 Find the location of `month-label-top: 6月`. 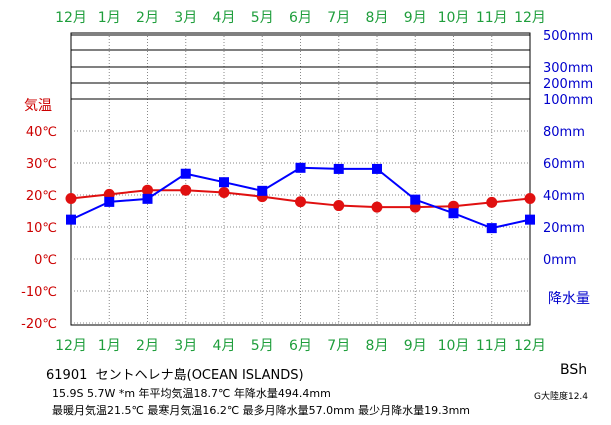

month-label-top: 6月 is located at coordinates (300, 18).